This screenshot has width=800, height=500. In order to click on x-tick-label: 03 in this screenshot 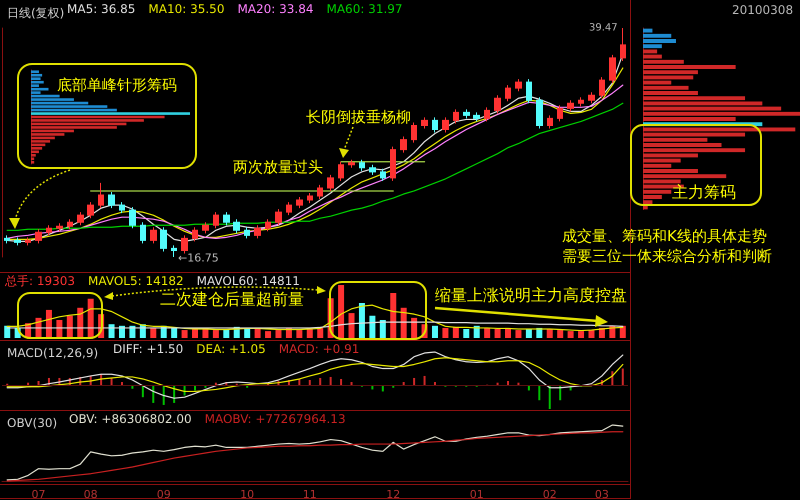, I will do `click(601, 494)`.